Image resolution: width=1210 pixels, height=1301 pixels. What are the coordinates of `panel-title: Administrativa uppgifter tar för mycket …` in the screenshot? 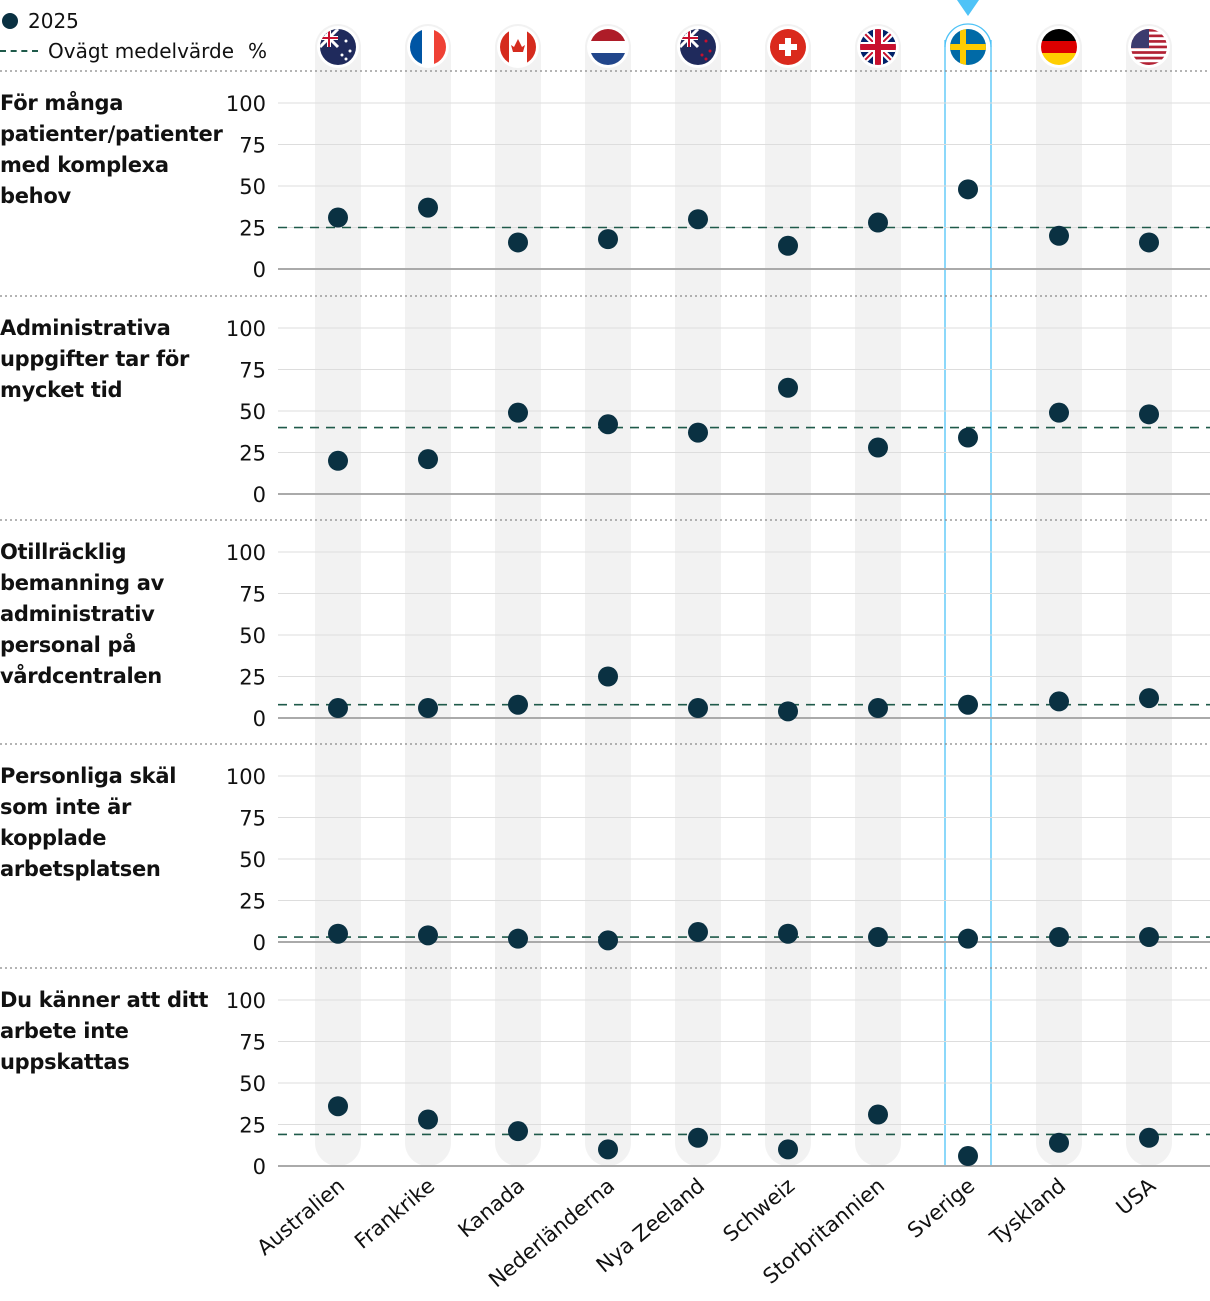 It's located at (95, 359).